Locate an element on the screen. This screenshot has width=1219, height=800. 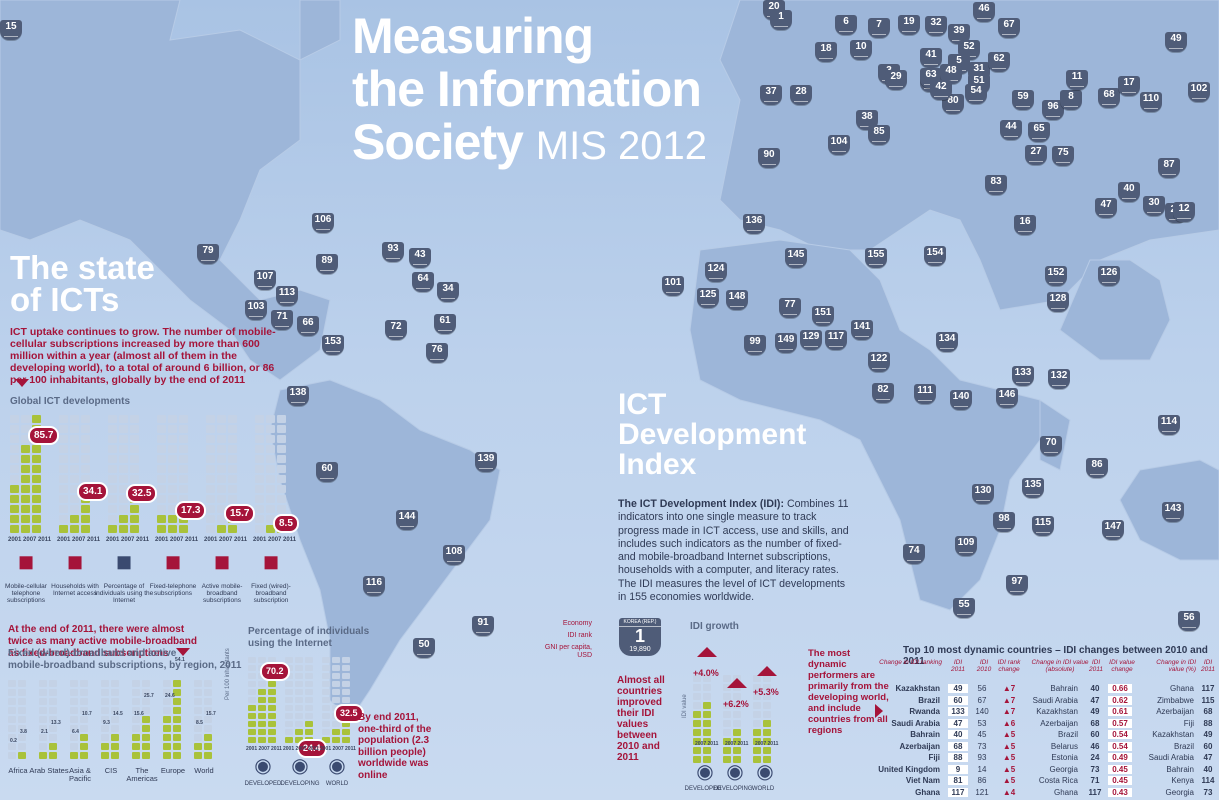
map-pin: 67 is located at coordinates (1009, 28).